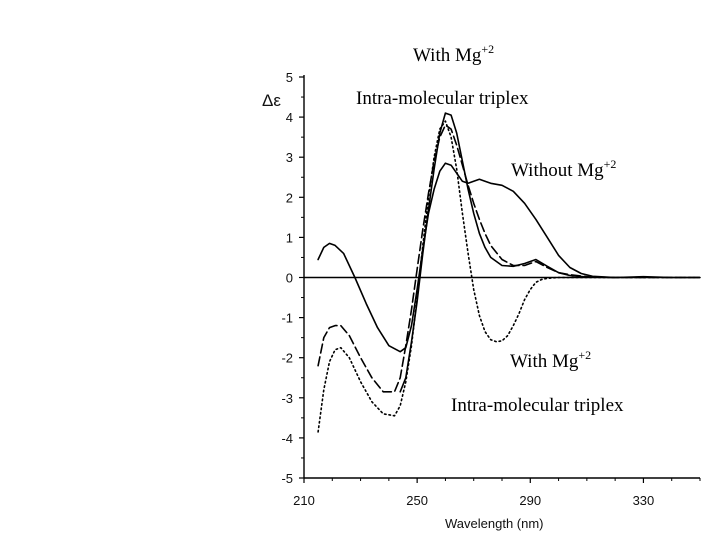  What do you see at coordinates (447, 55) in the screenshot?
I see `annotation-top-text: With Mg` at bounding box center [447, 55].